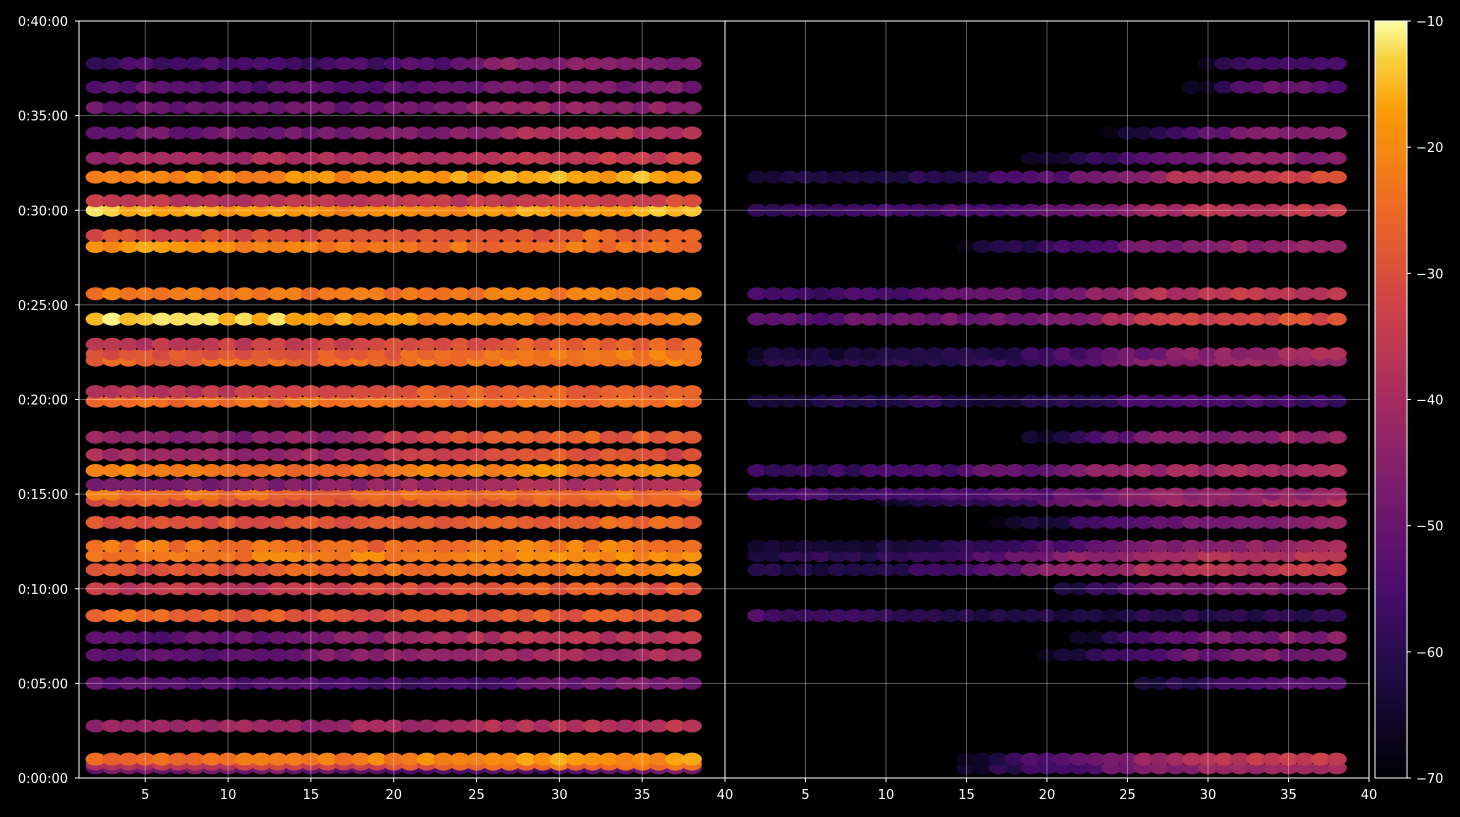  What do you see at coordinates (1208, 795) in the screenshot?
I see `x-tick-label: 30` at bounding box center [1208, 795].